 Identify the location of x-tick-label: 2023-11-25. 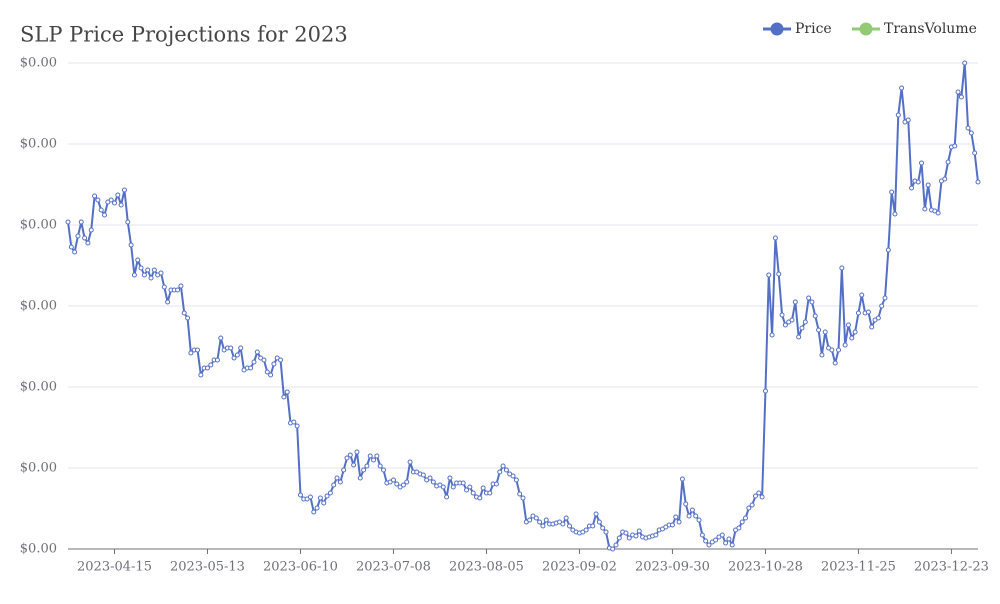
(858, 567).